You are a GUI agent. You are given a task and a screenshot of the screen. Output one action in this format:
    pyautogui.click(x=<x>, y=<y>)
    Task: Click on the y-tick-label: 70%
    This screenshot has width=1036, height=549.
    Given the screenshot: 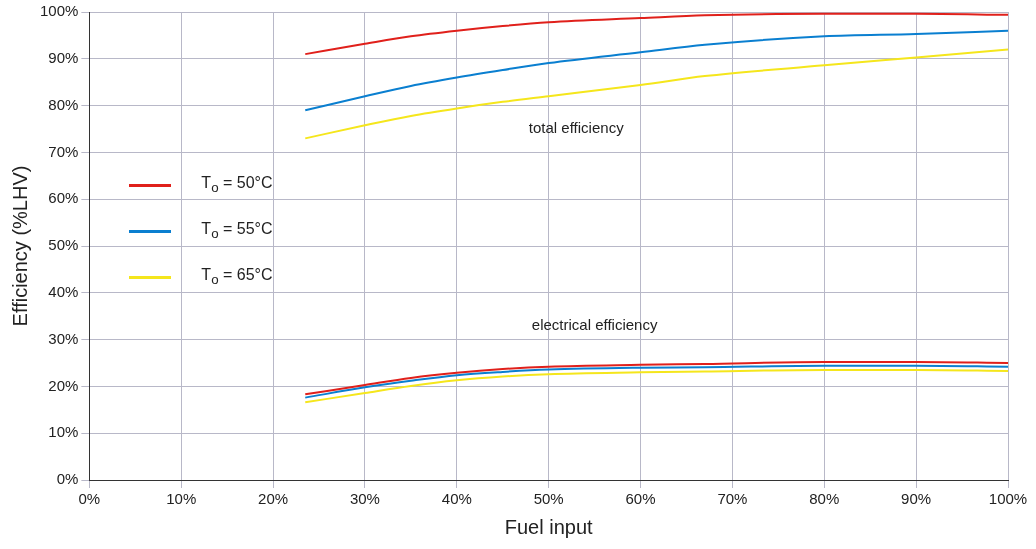 What is the action you would take?
    pyautogui.click(x=63, y=151)
    